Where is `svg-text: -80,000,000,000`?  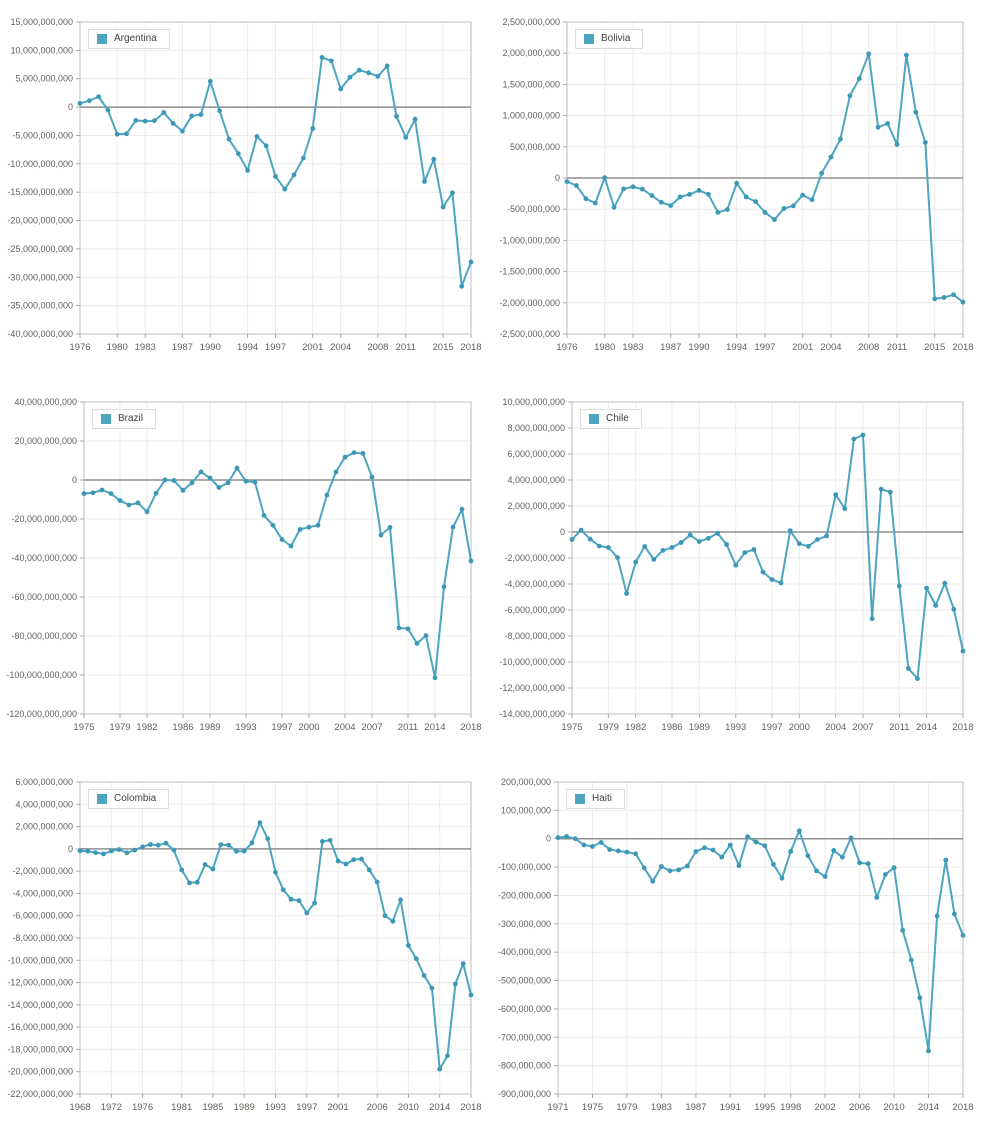 svg-text: -80,000,000,000 is located at coordinates (44, 636).